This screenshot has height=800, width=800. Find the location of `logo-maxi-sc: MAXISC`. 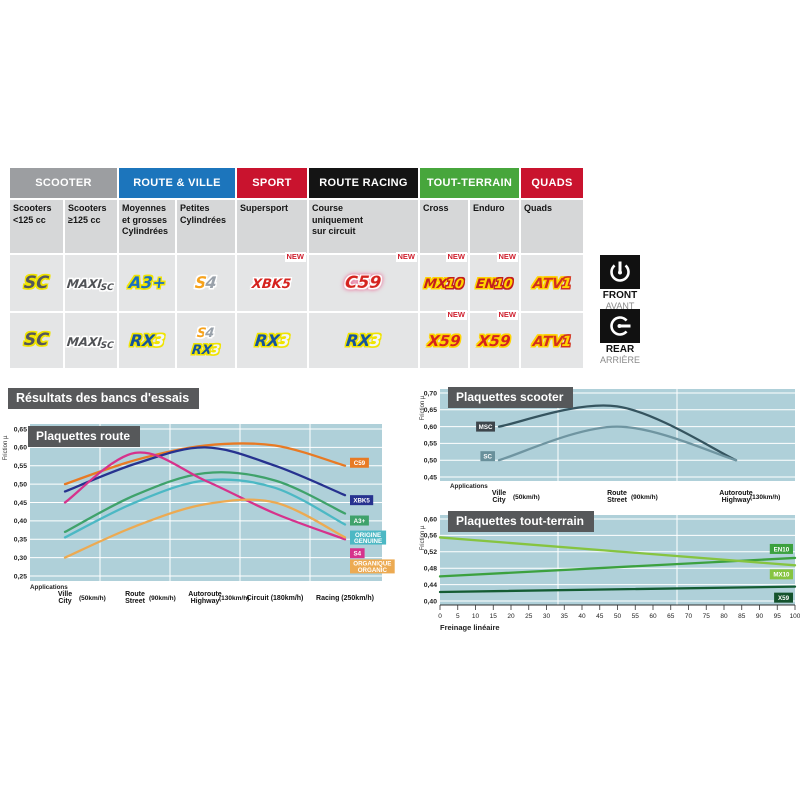

logo-maxi-sc: MAXISC is located at coordinates (90, 342).